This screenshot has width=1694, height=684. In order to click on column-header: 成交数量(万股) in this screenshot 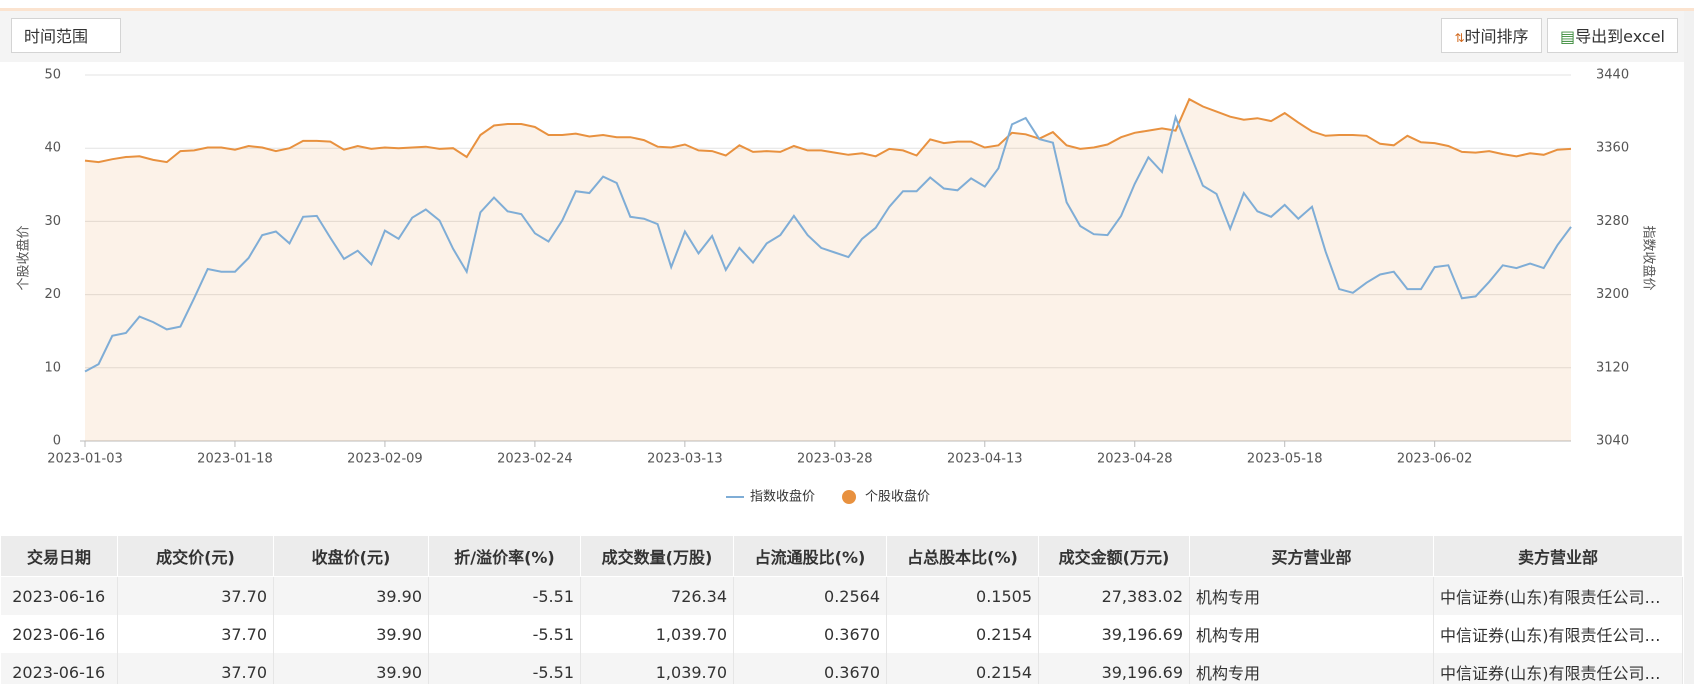, I will do `click(657, 556)`.